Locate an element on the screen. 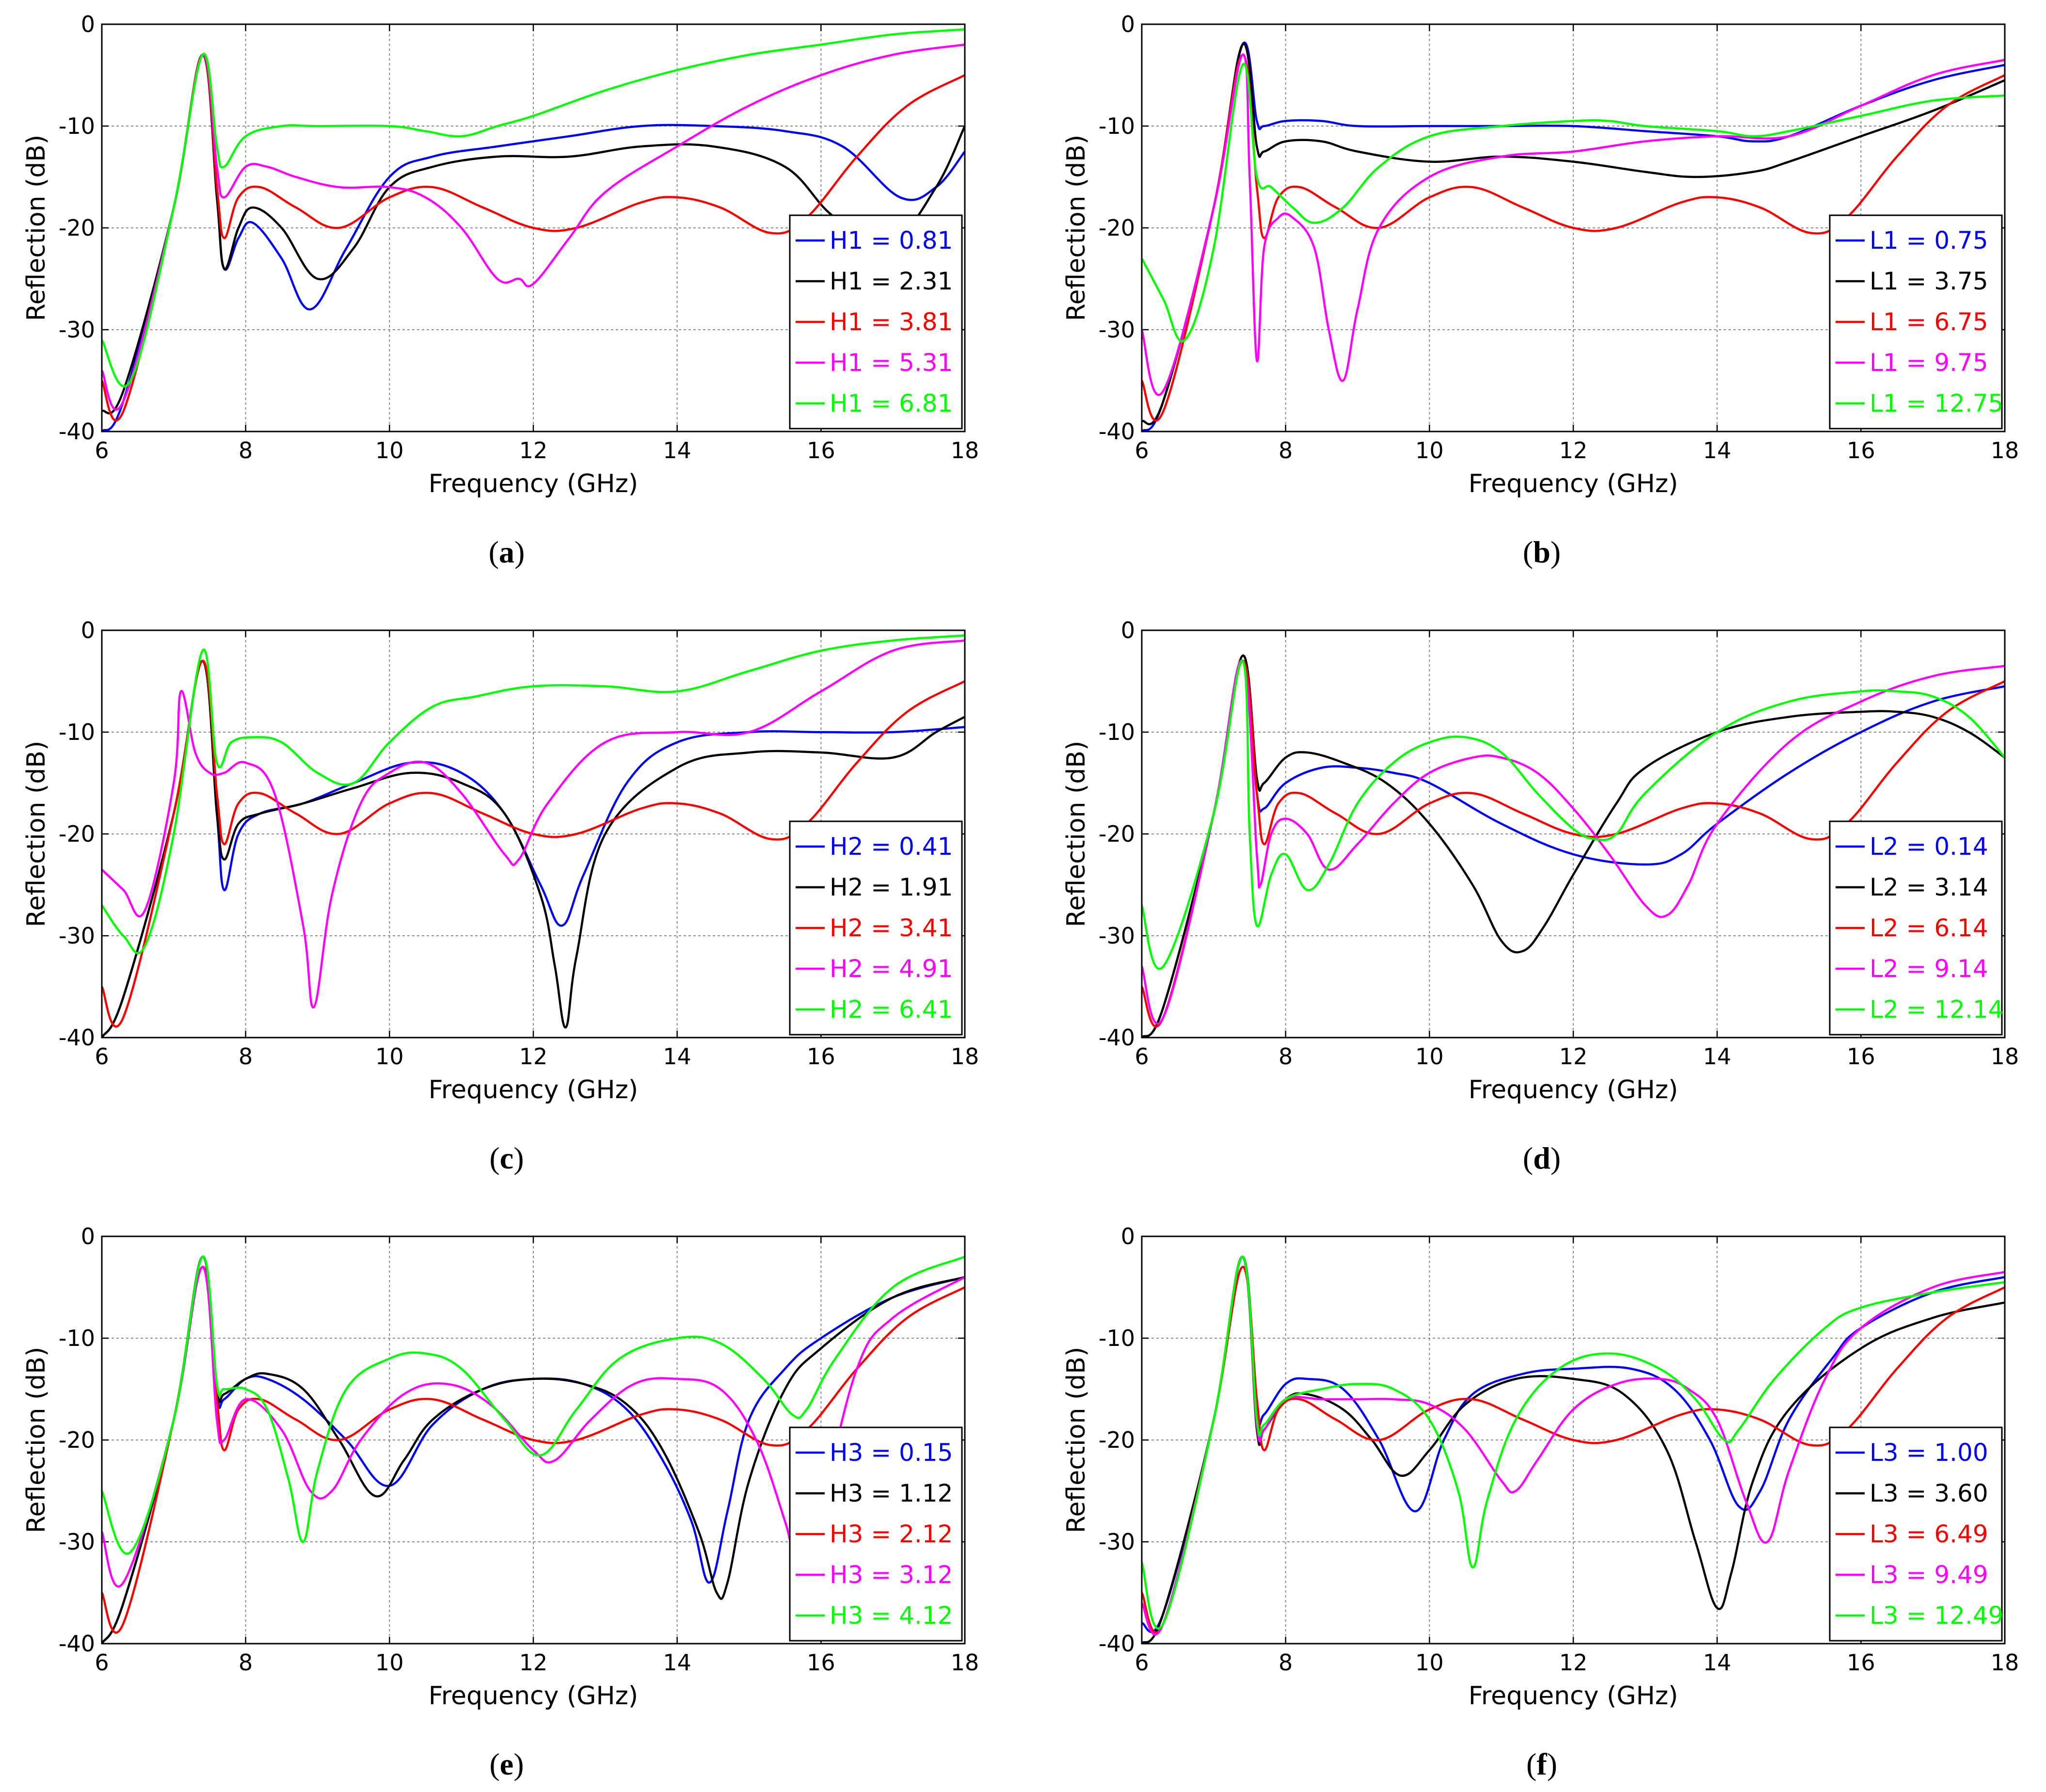  legend-label: L3 = 6.49 is located at coordinates (1929, 1534).